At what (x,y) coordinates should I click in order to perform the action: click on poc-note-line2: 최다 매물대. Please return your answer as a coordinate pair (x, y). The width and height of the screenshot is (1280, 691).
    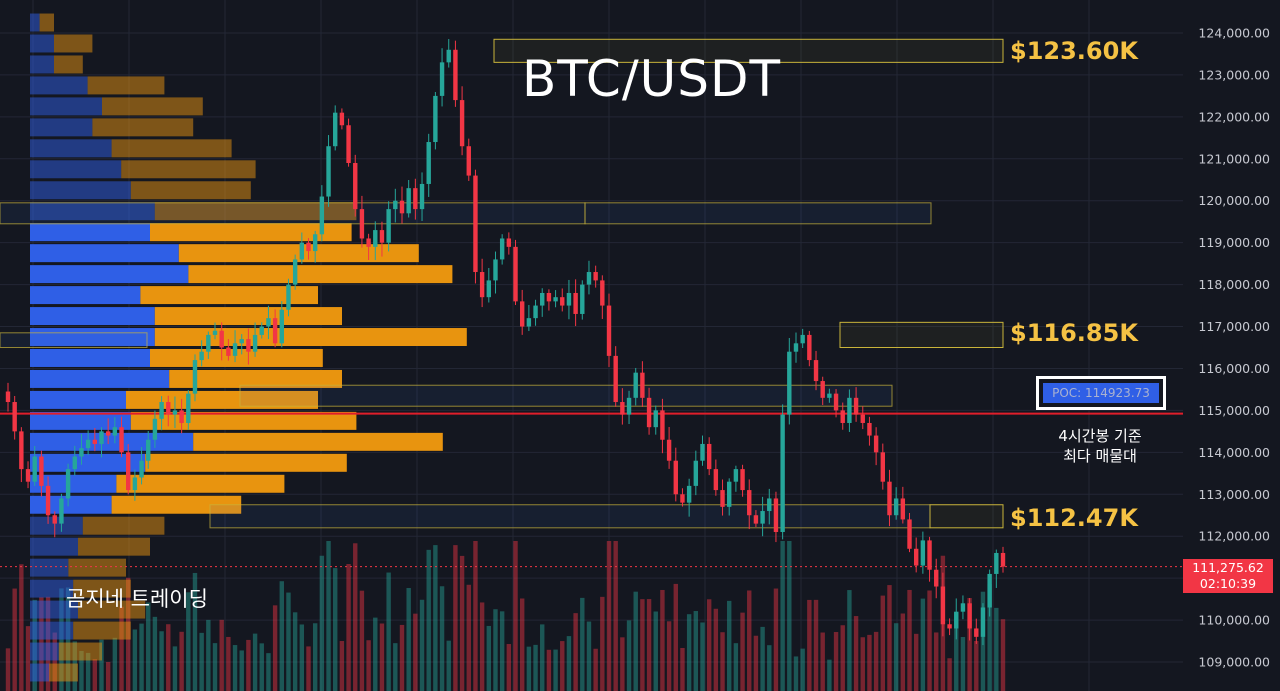
    Looking at the image, I should click on (1100, 456).